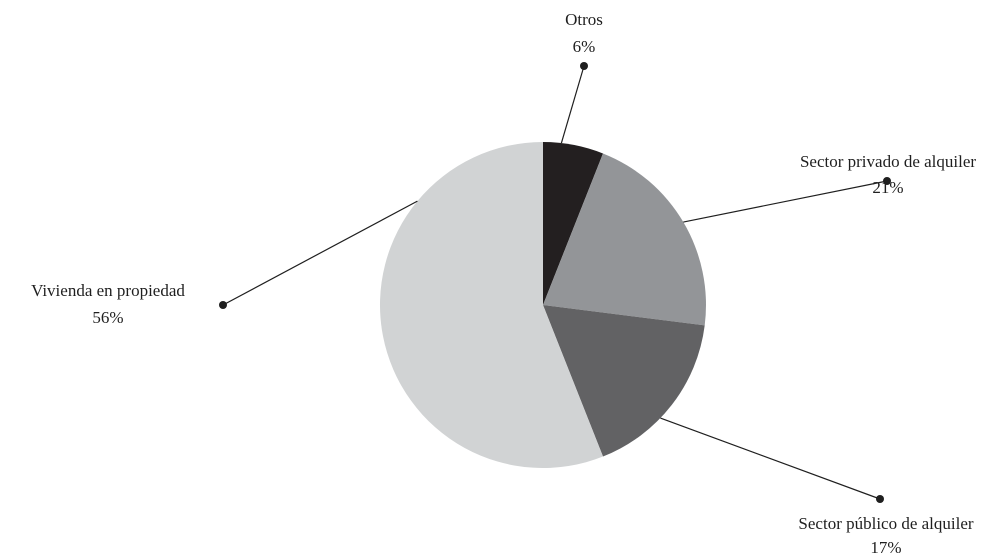  What do you see at coordinates (887, 187) in the screenshot?
I see `slice-value-privado: 21%` at bounding box center [887, 187].